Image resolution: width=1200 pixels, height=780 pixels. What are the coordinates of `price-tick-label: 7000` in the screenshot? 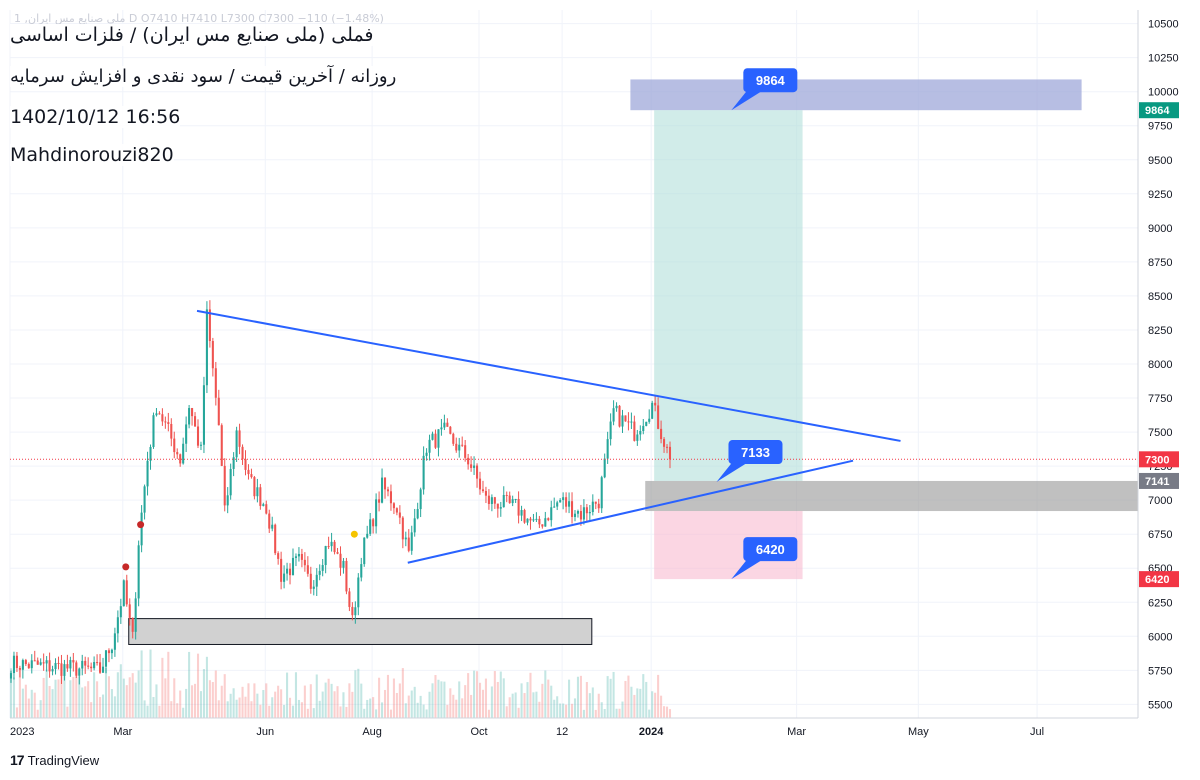 It's located at (1160, 501).